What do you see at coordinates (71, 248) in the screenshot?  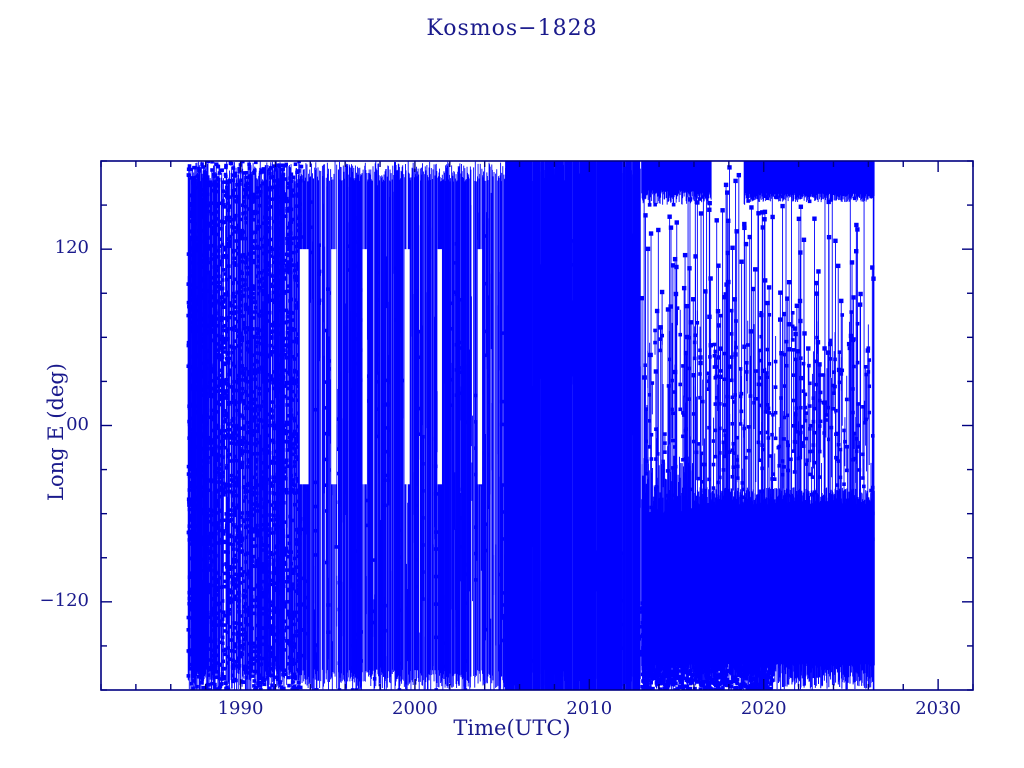 I see `y-tick-label: 120` at bounding box center [71, 248].